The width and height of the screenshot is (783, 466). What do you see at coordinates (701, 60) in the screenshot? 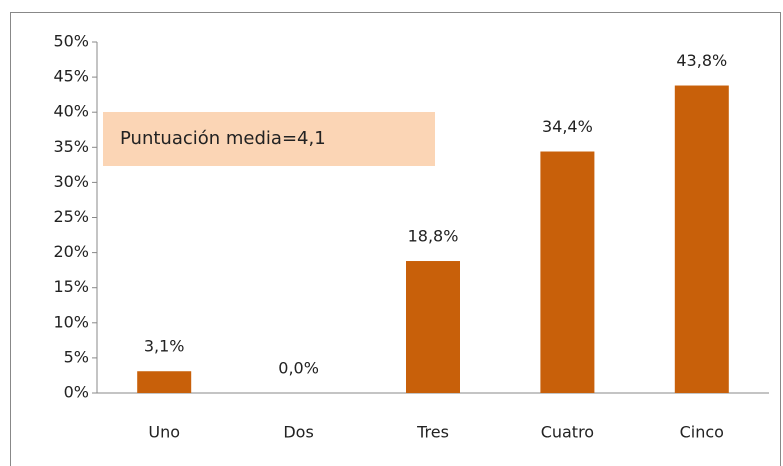
I see `value-label: 43,8%` at bounding box center [701, 60].